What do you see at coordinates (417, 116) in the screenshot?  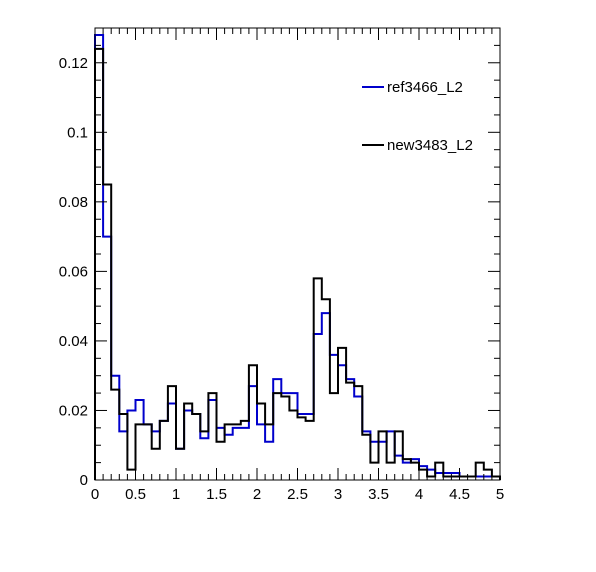 I see `legend: ref3466_L2 new3483_L2` at bounding box center [417, 116].